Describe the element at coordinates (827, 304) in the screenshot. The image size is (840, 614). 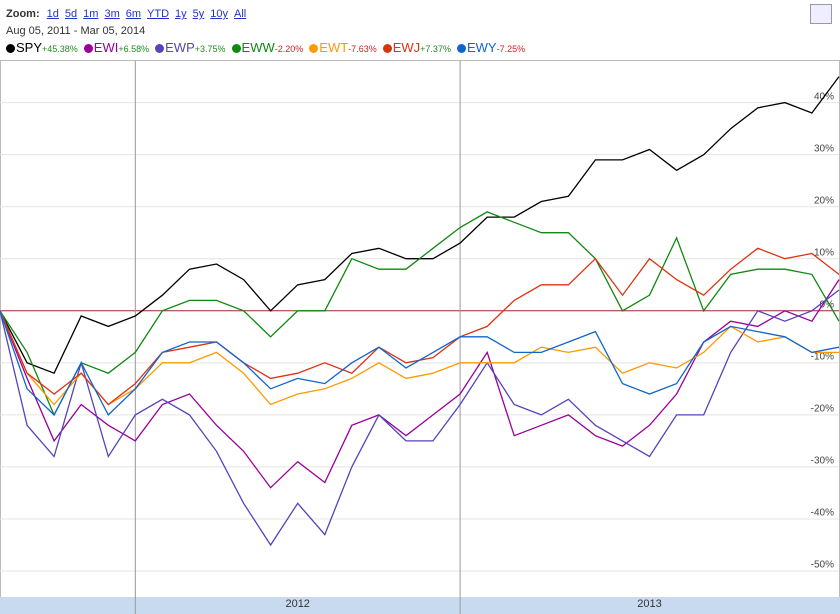
I see `y-tick-label: 0%` at that location.